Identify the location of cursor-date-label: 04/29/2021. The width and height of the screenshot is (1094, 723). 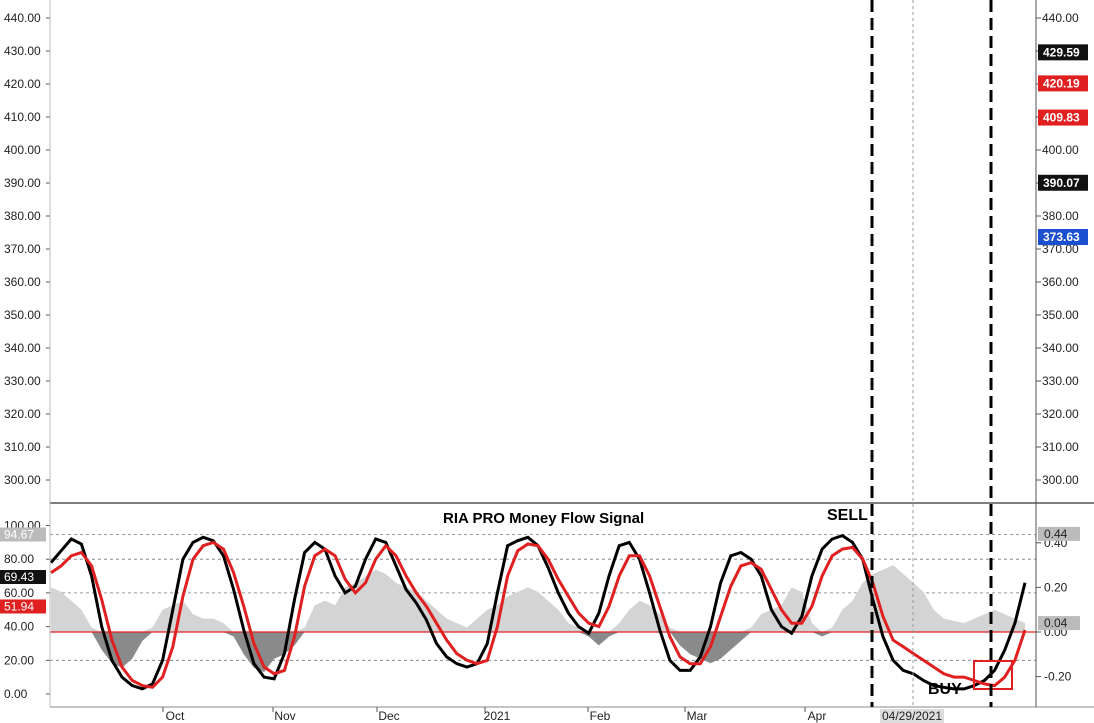
(912, 716).